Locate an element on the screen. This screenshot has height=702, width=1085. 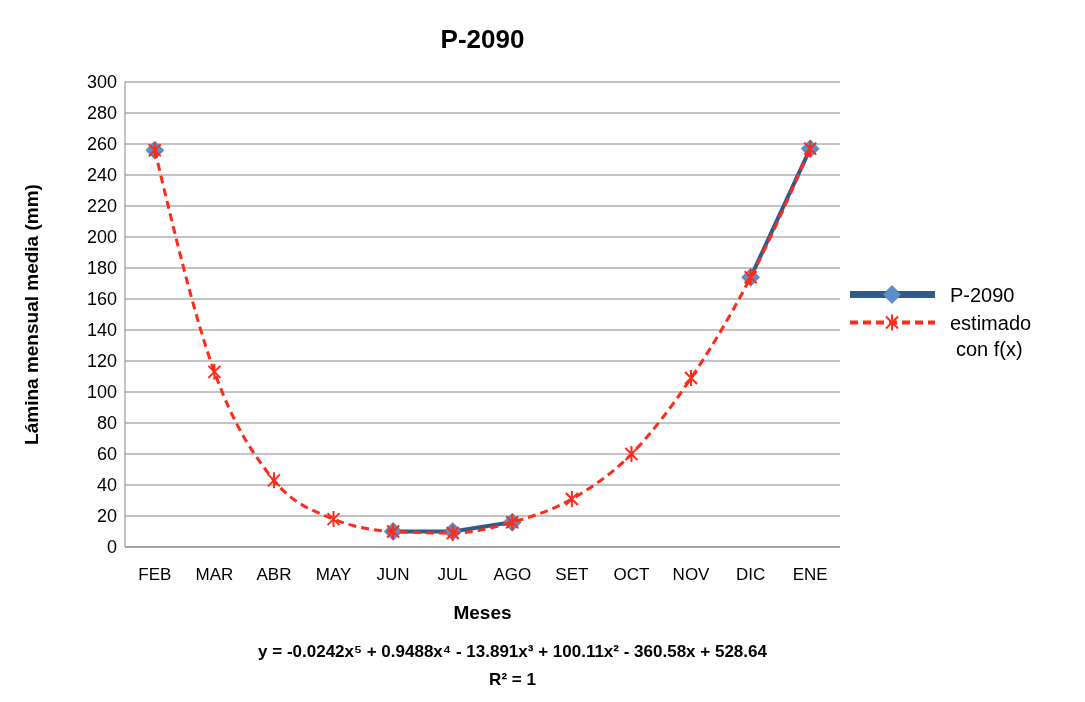
y-tick-label: 60 is located at coordinates (106, 454).